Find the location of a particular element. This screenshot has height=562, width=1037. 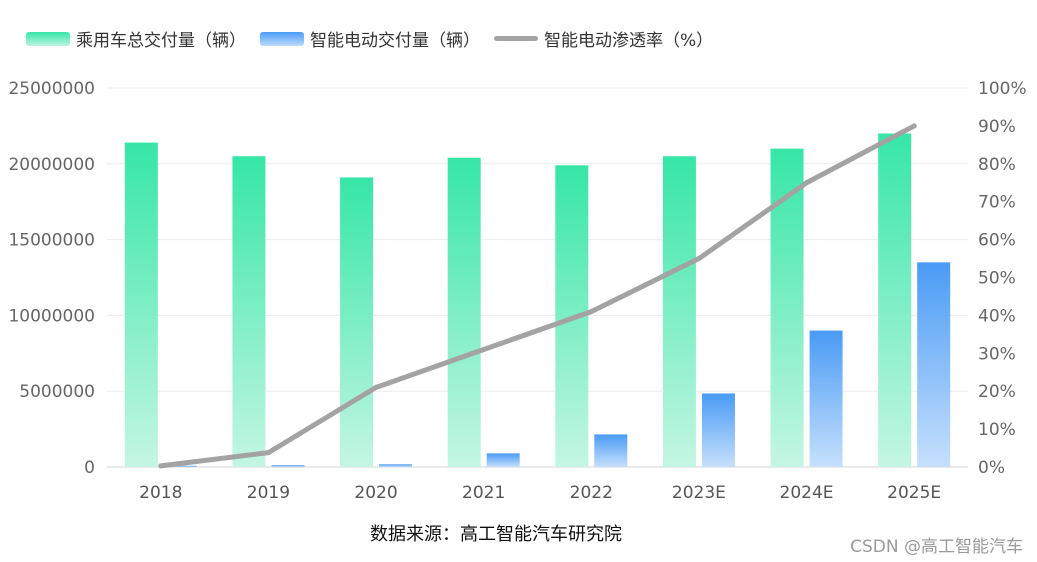

x-tick-label: 2025E is located at coordinates (914, 493).